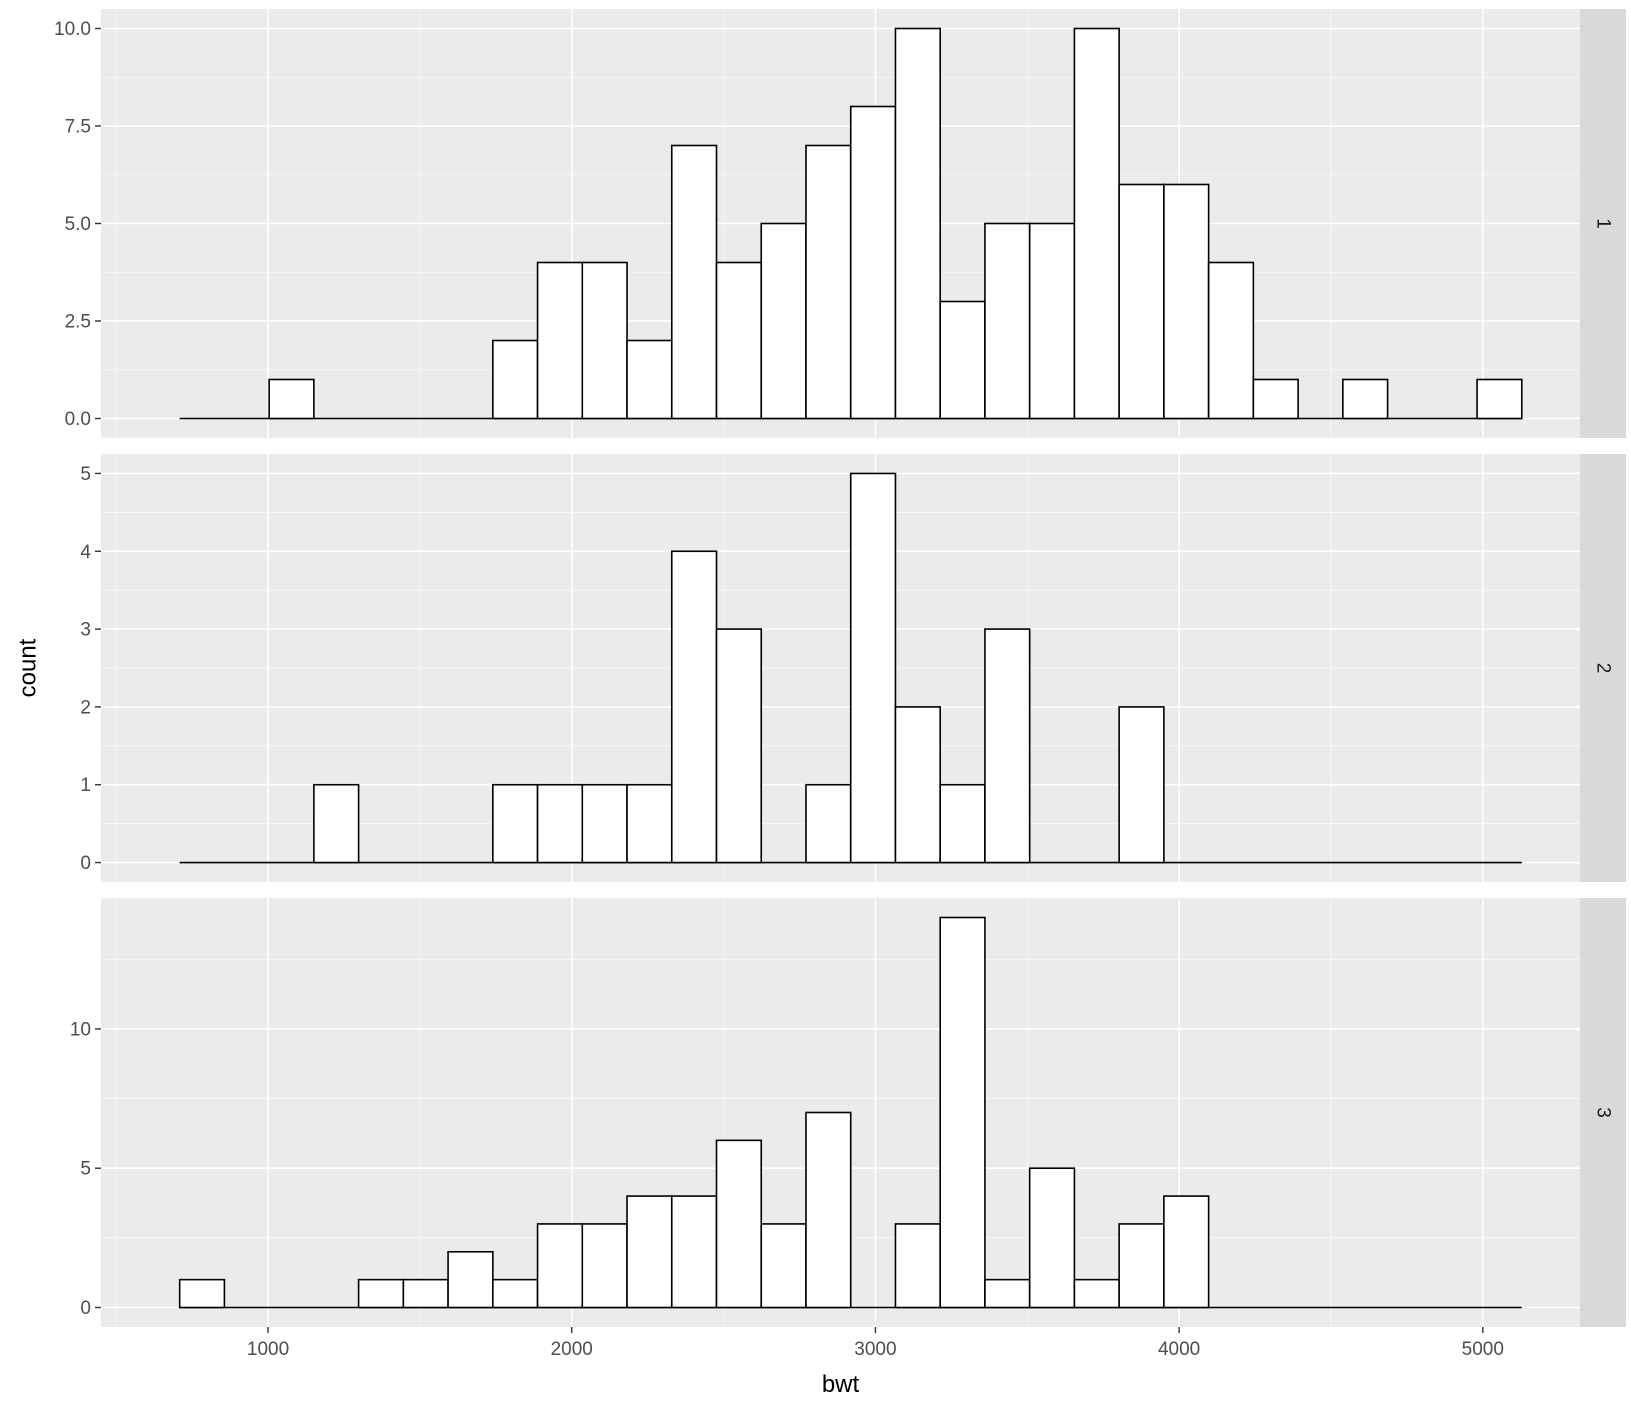 The image size is (1631, 1402). Describe the element at coordinates (875, 1349) in the screenshot. I see `x-tick-label: 3000` at that location.